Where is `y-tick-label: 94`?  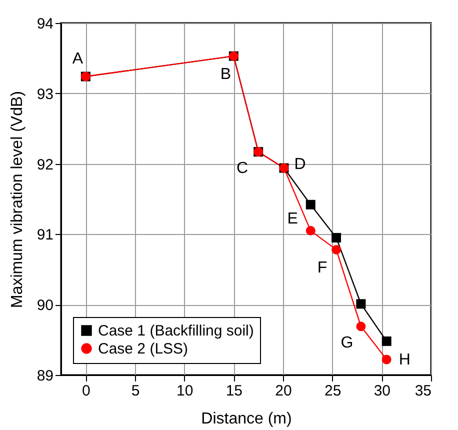 y-tick-label: 94 is located at coordinates (45, 24).